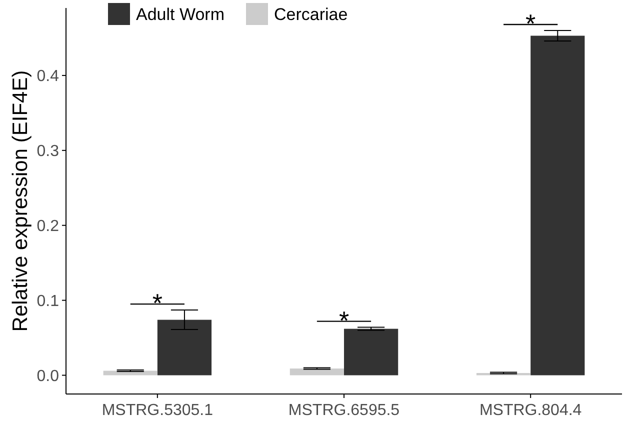 The height and width of the screenshot is (424, 630). Describe the element at coordinates (20, 201) in the screenshot. I see `y-axis-title: Relative expression (EIF4E)` at that location.